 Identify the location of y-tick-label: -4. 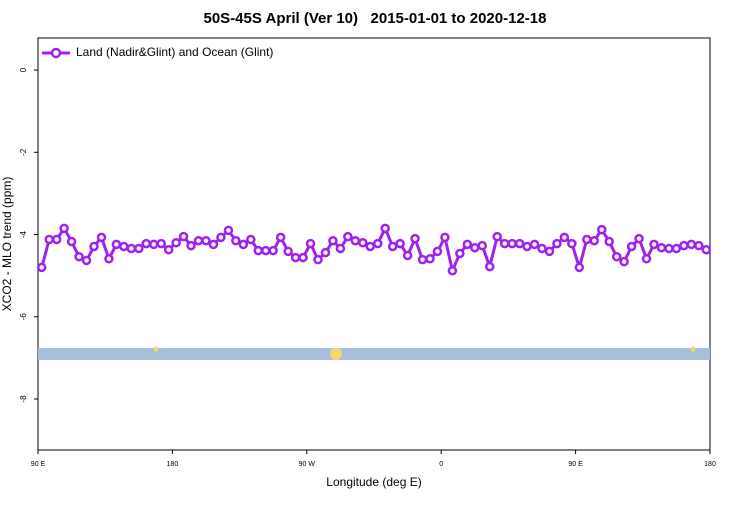
(23, 234).